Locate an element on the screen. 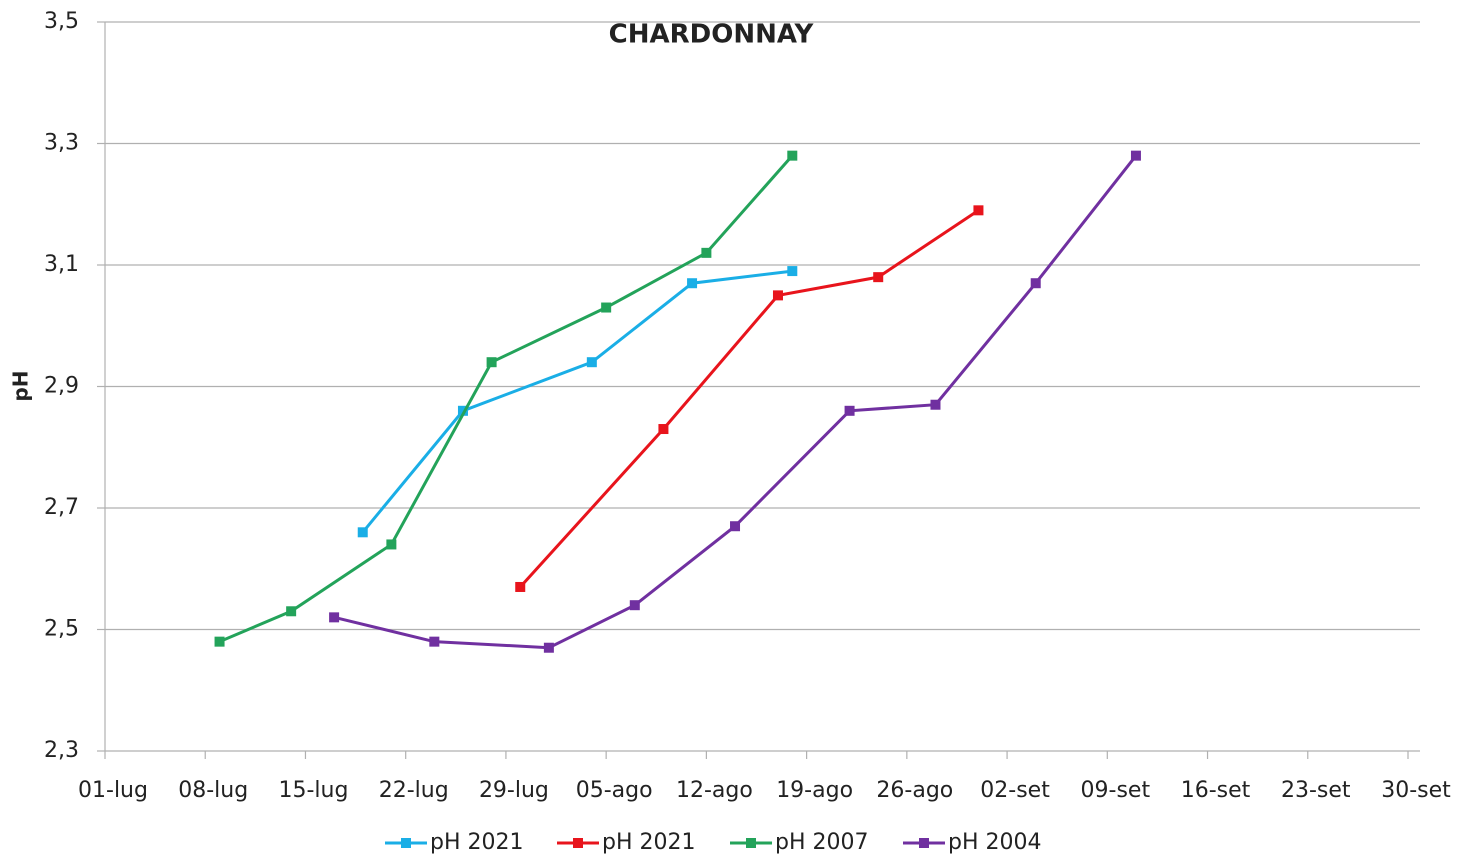 Image resolution: width=1461 pixels, height=859 pixels. y-tick-label: 3,3 is located at coordinates (61, 143).